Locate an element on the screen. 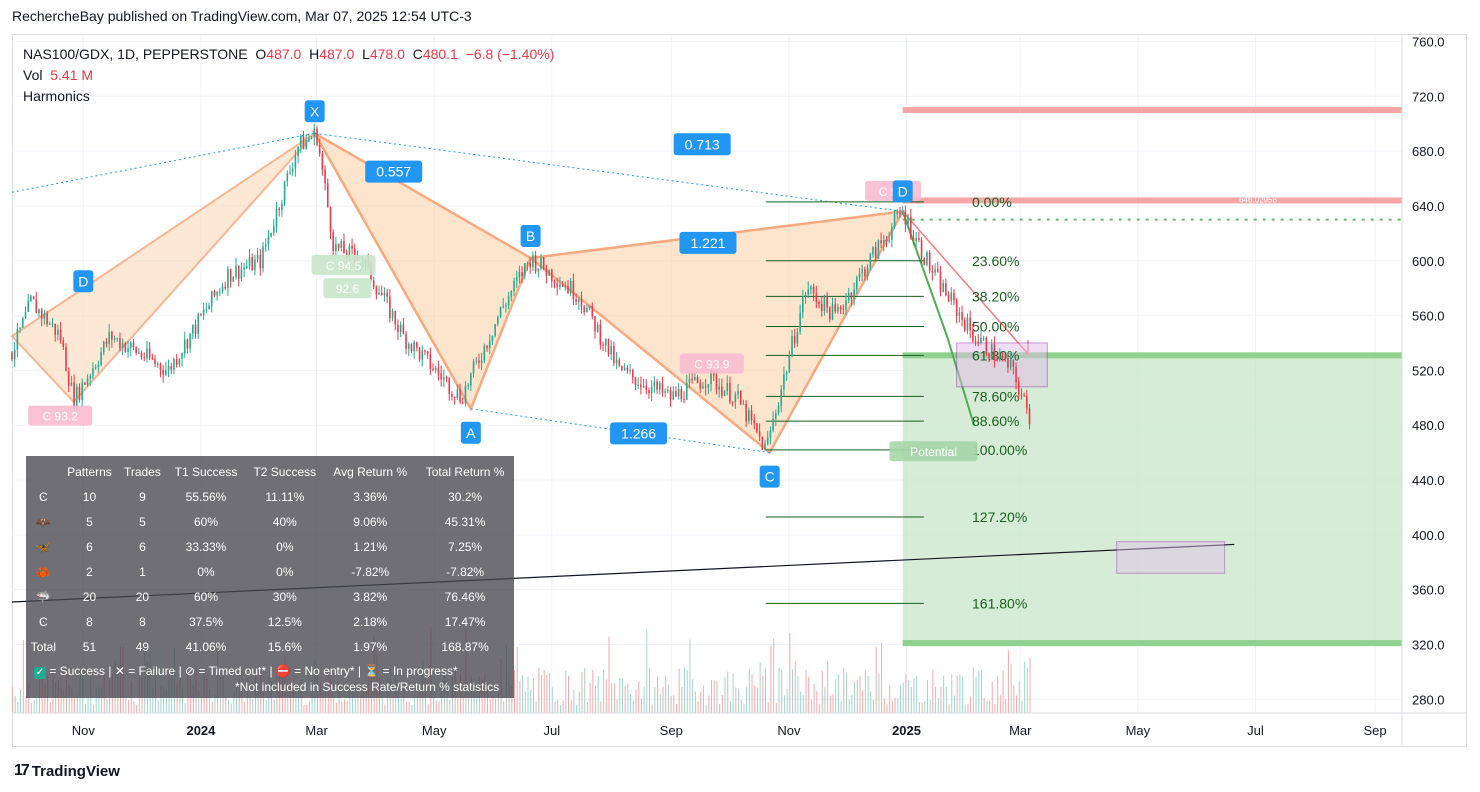  legend-change: −6.8 (−1.40%) is located at coordinates (510, 54).